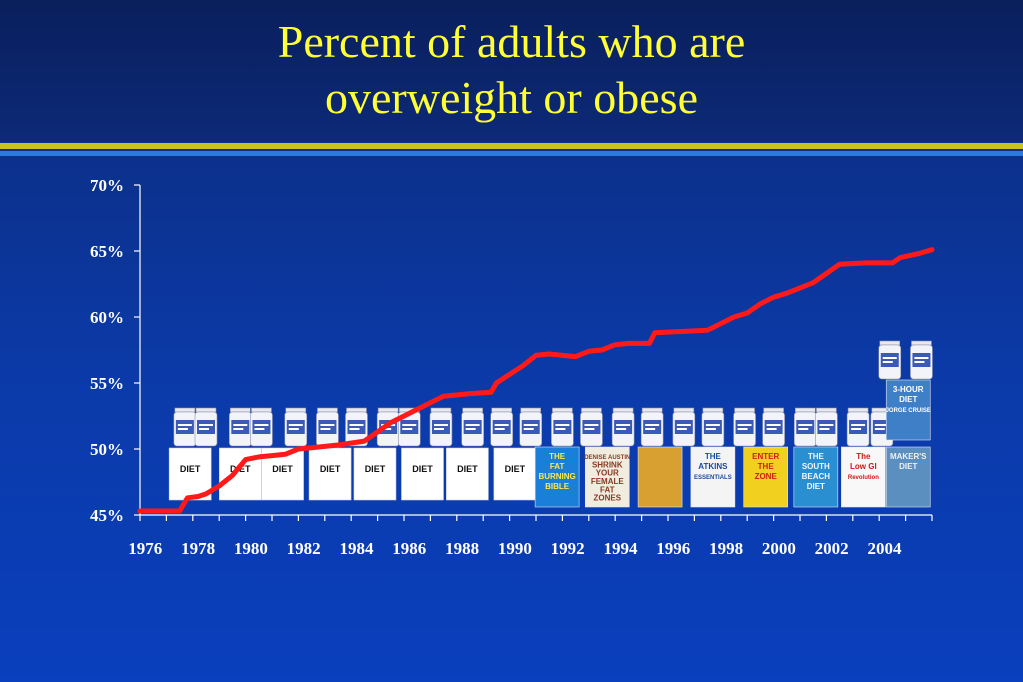 Image resolution: width=1023 pixels, height=682 pixels. I want to click on book-title-text: ENTER, so click(765, 456).